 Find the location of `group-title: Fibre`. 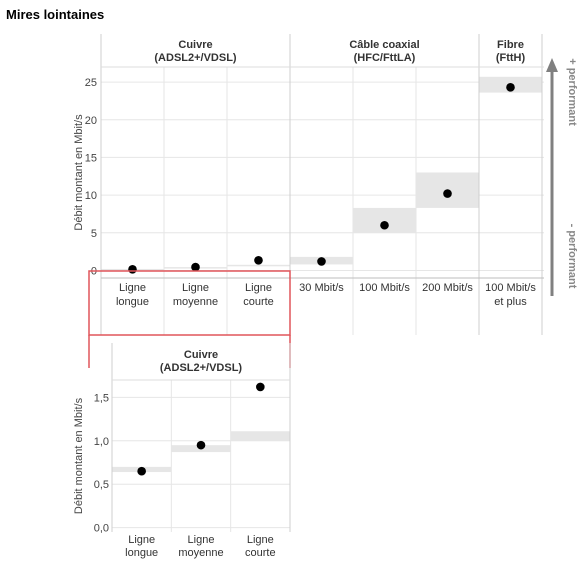

group-title: Fibre is located at coordinates (510, 45).